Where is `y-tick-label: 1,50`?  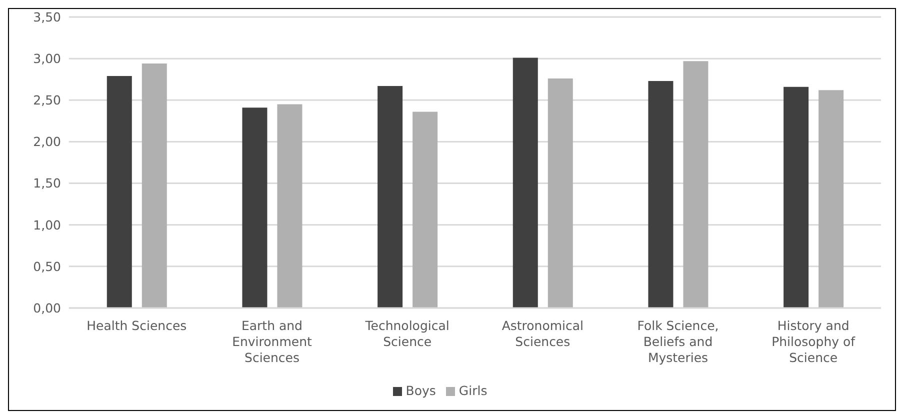 y-tick-label: 1,50 is located at coordinates (47, 183).